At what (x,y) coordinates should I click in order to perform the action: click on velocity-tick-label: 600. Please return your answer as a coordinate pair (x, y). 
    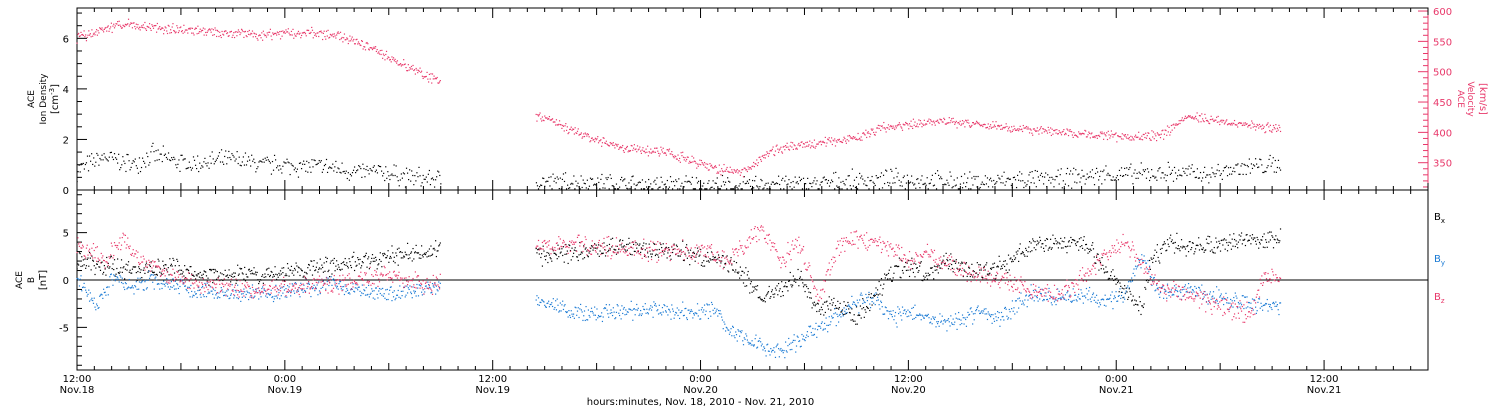
    Looking at the image, I should click on (1442, 12).